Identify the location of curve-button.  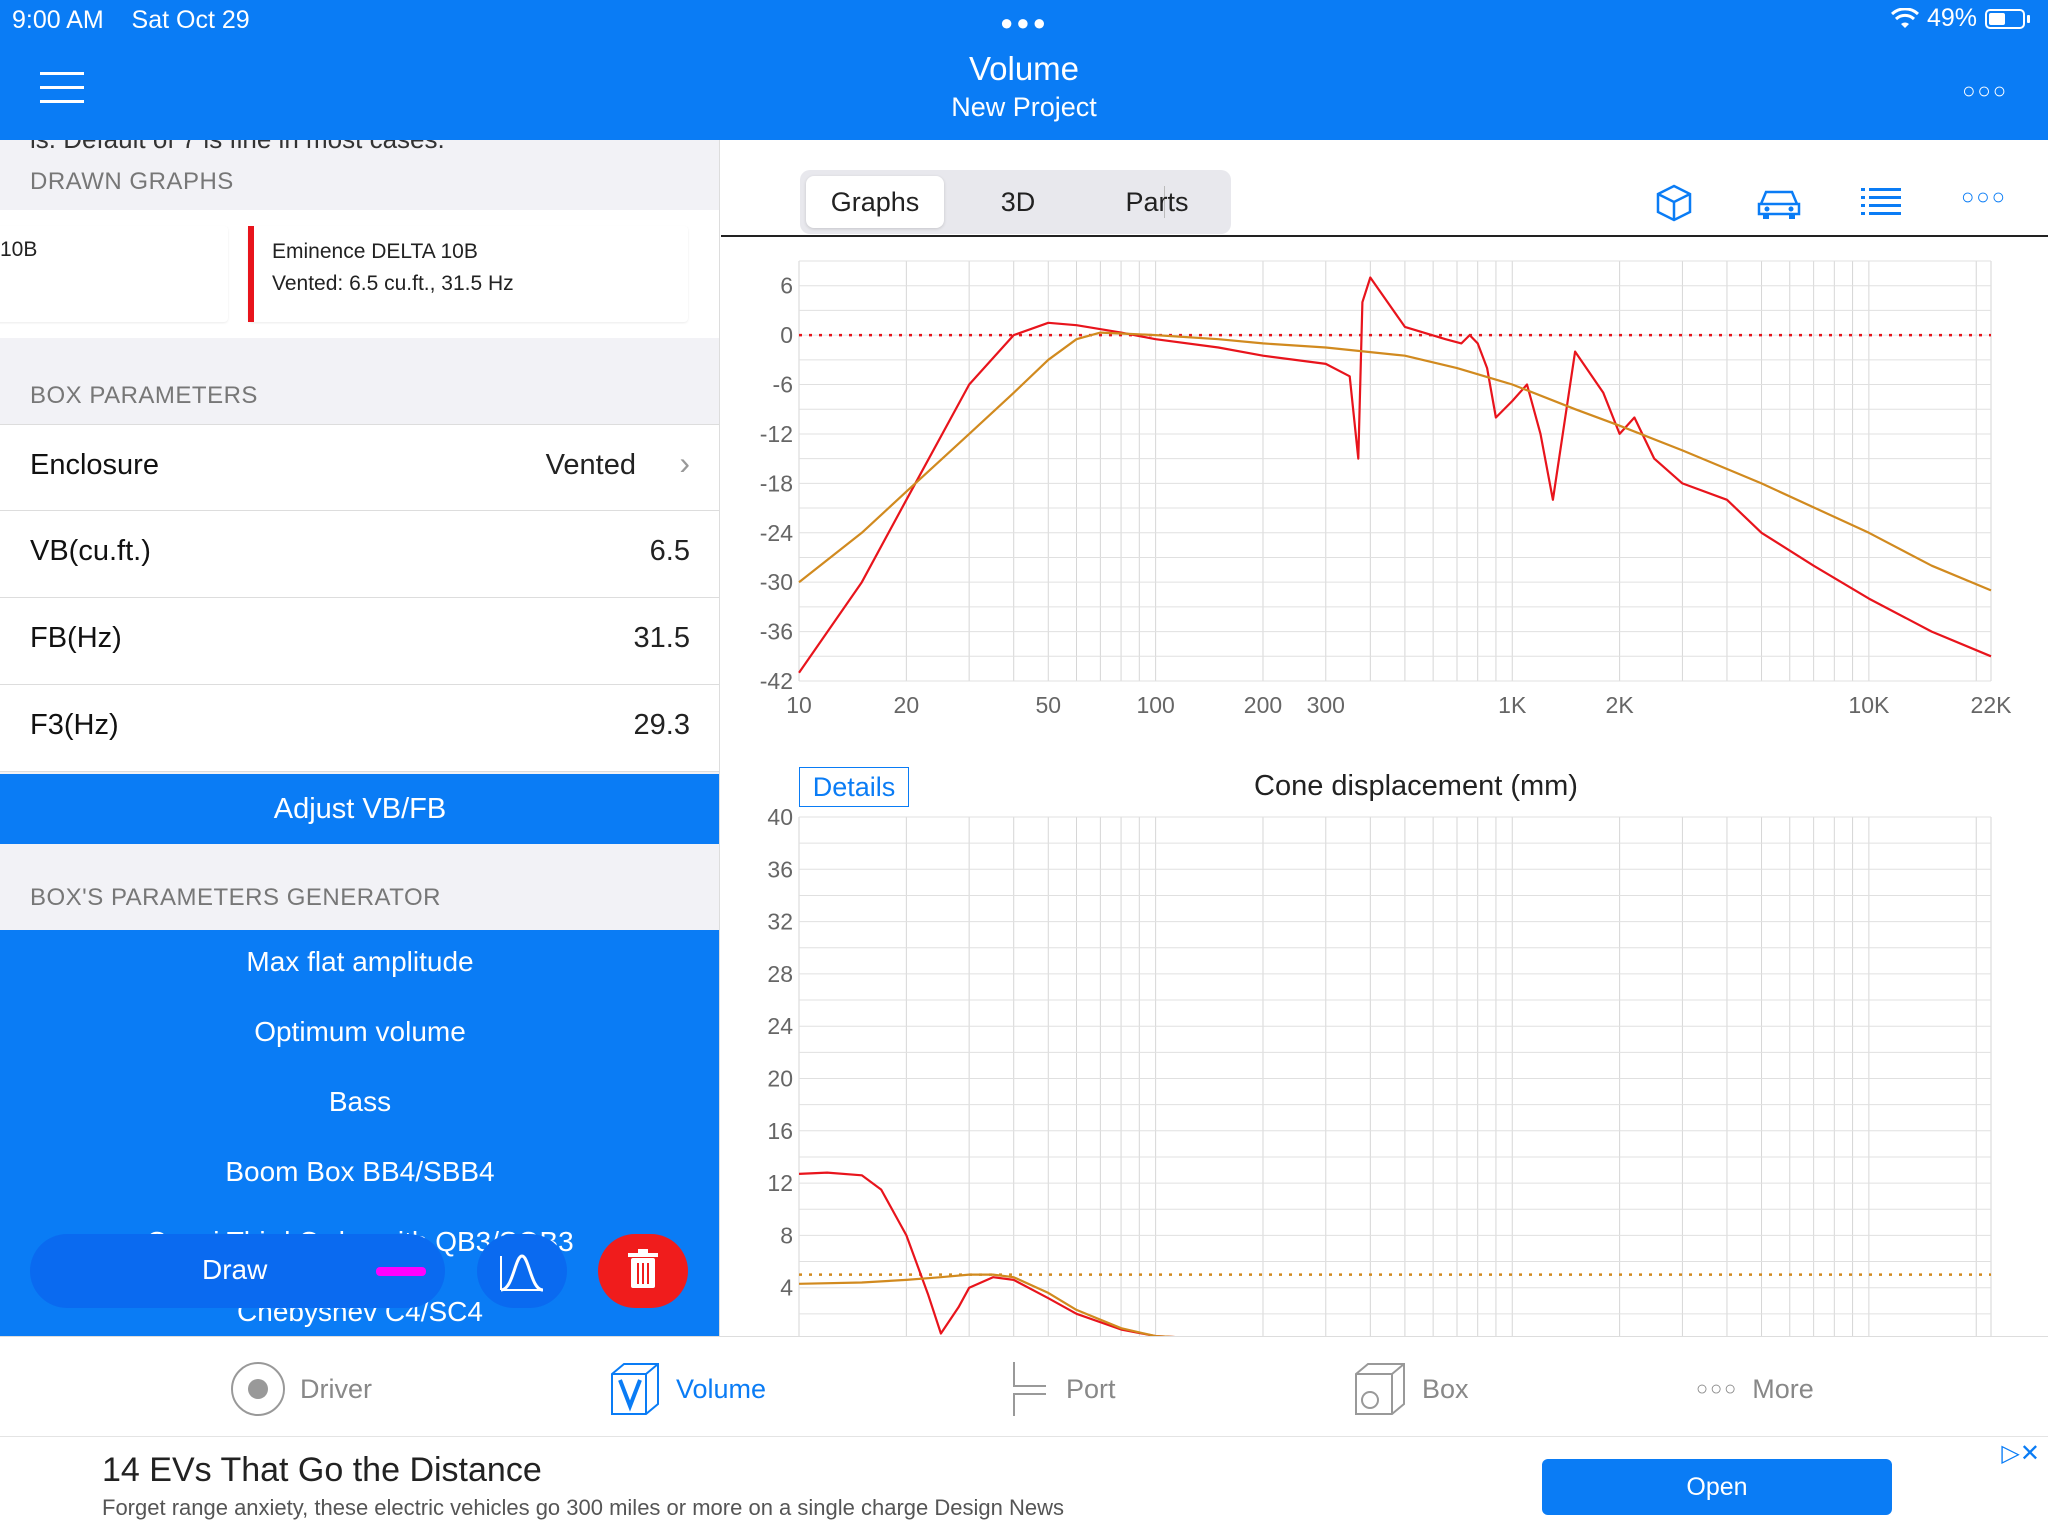
(522, 1271).